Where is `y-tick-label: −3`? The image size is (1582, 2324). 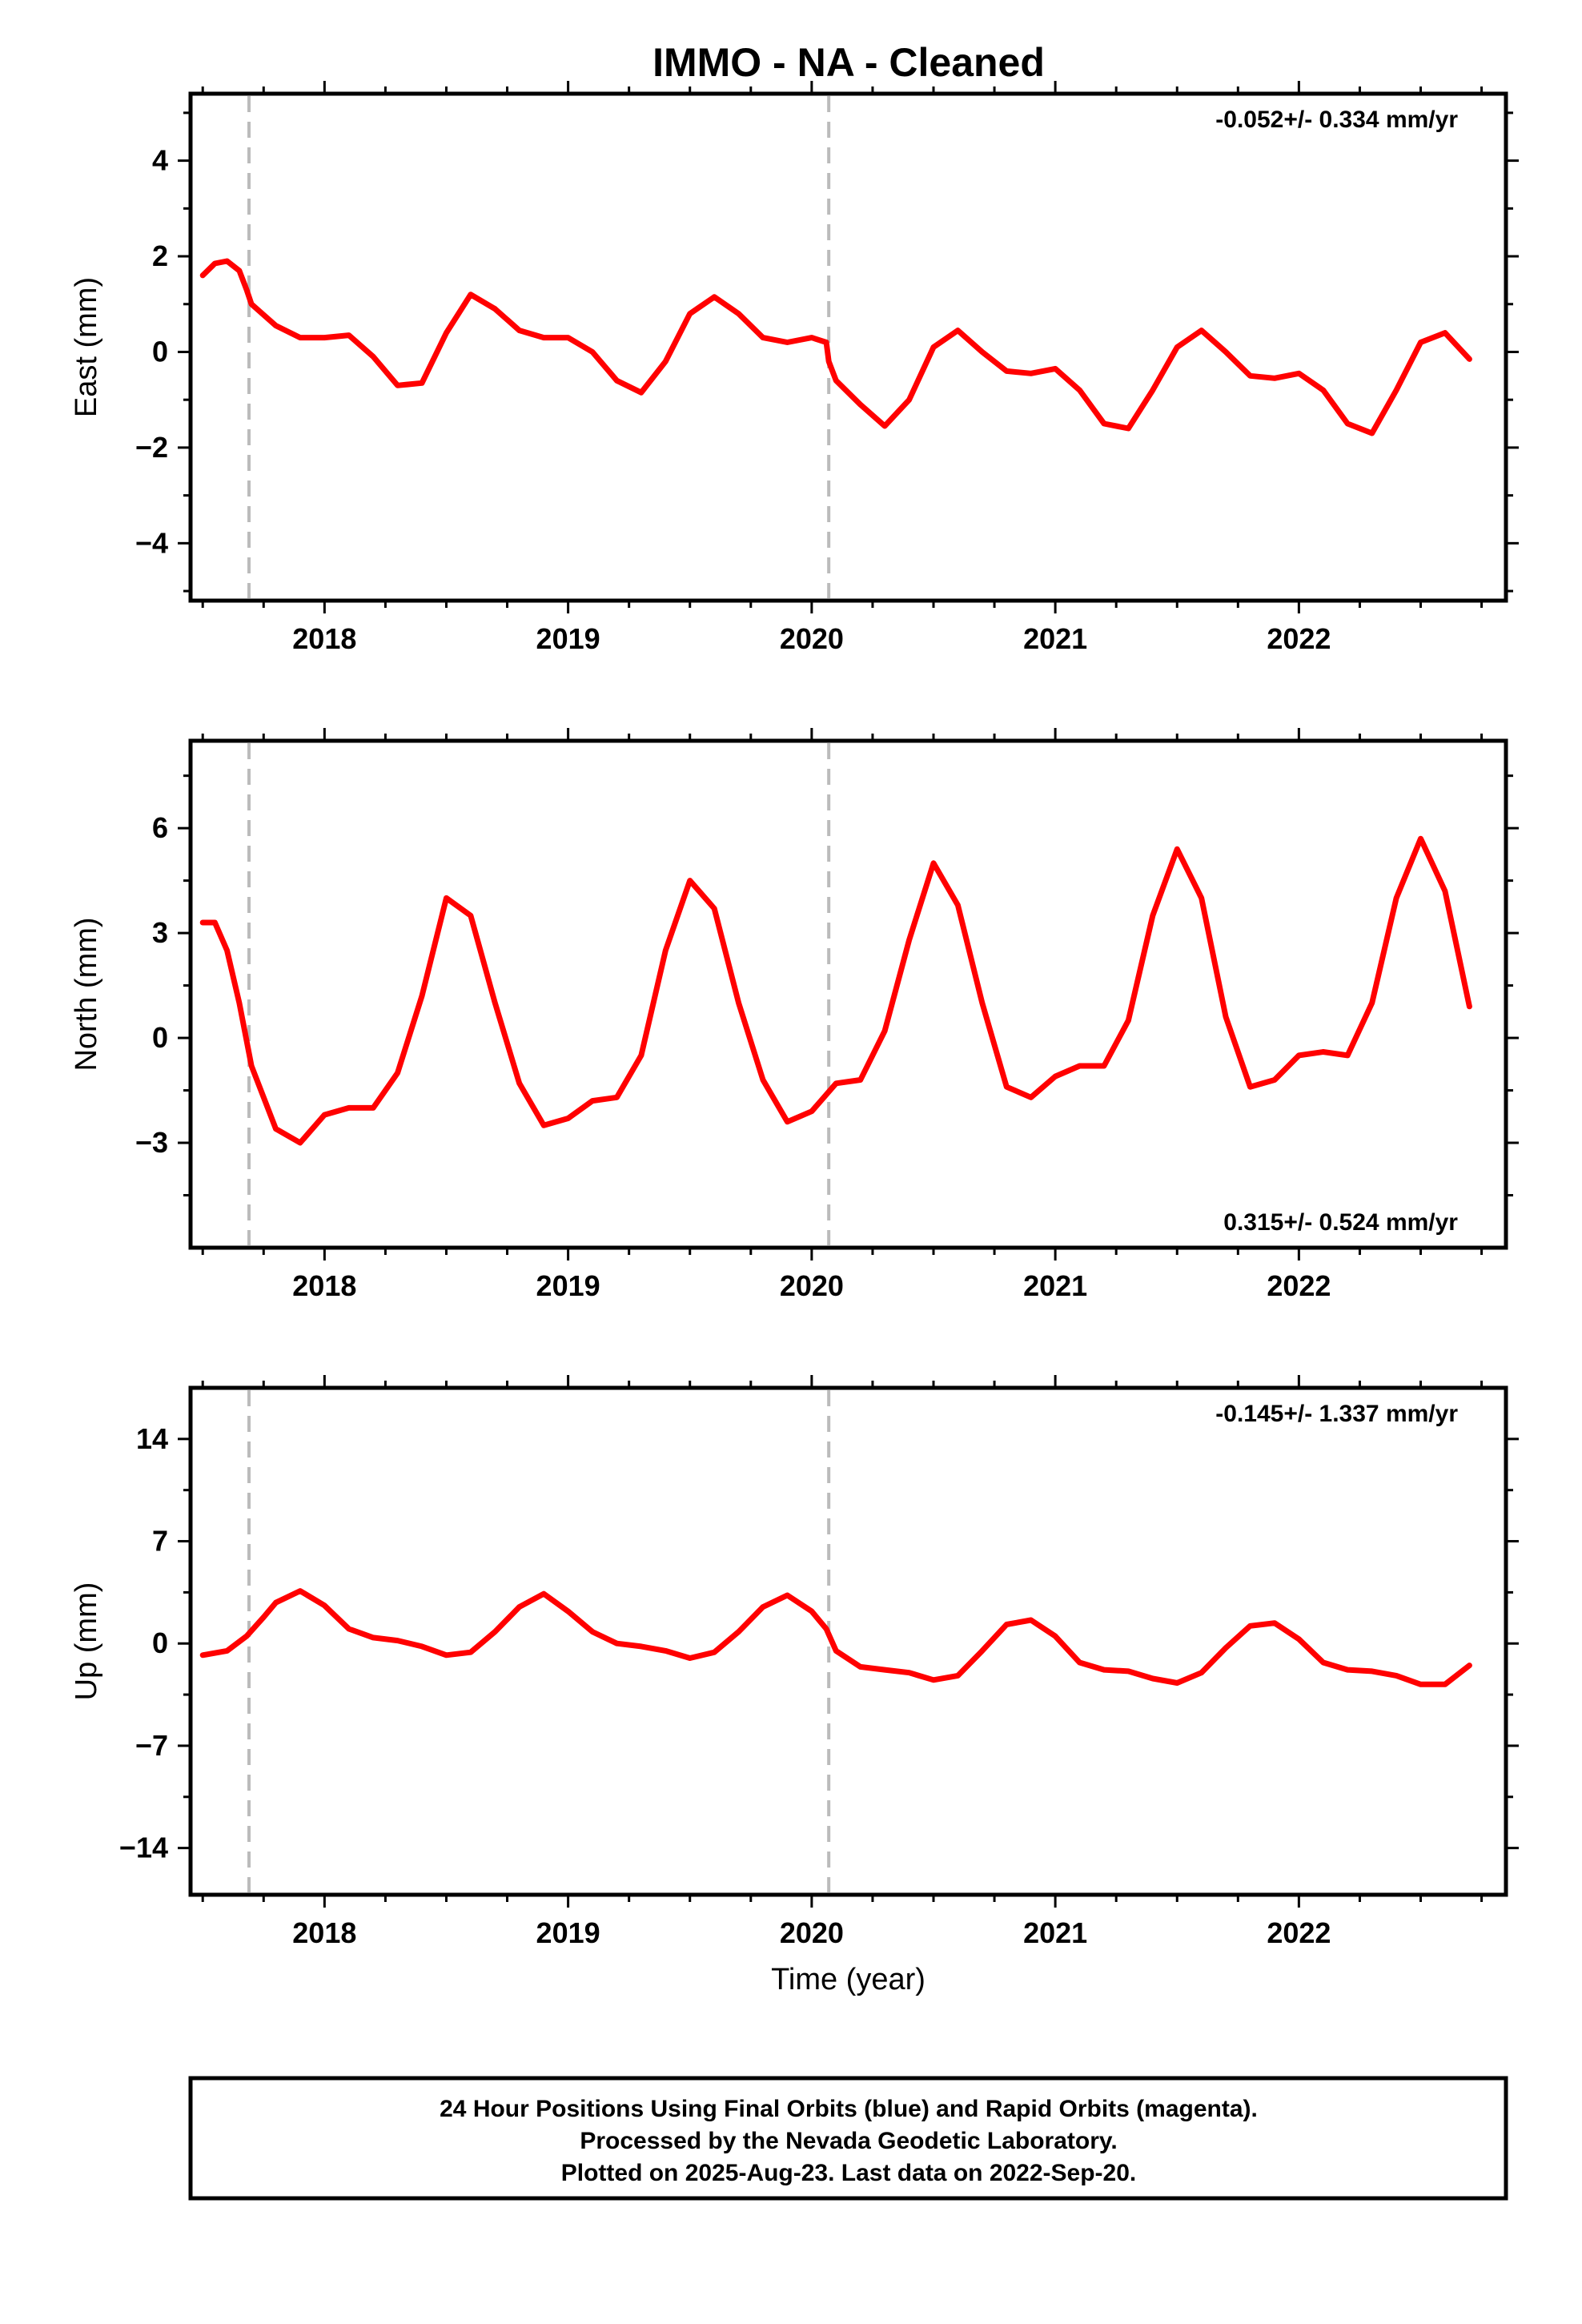
y-tick-label: −3 is located at coordinates (151, 1142).